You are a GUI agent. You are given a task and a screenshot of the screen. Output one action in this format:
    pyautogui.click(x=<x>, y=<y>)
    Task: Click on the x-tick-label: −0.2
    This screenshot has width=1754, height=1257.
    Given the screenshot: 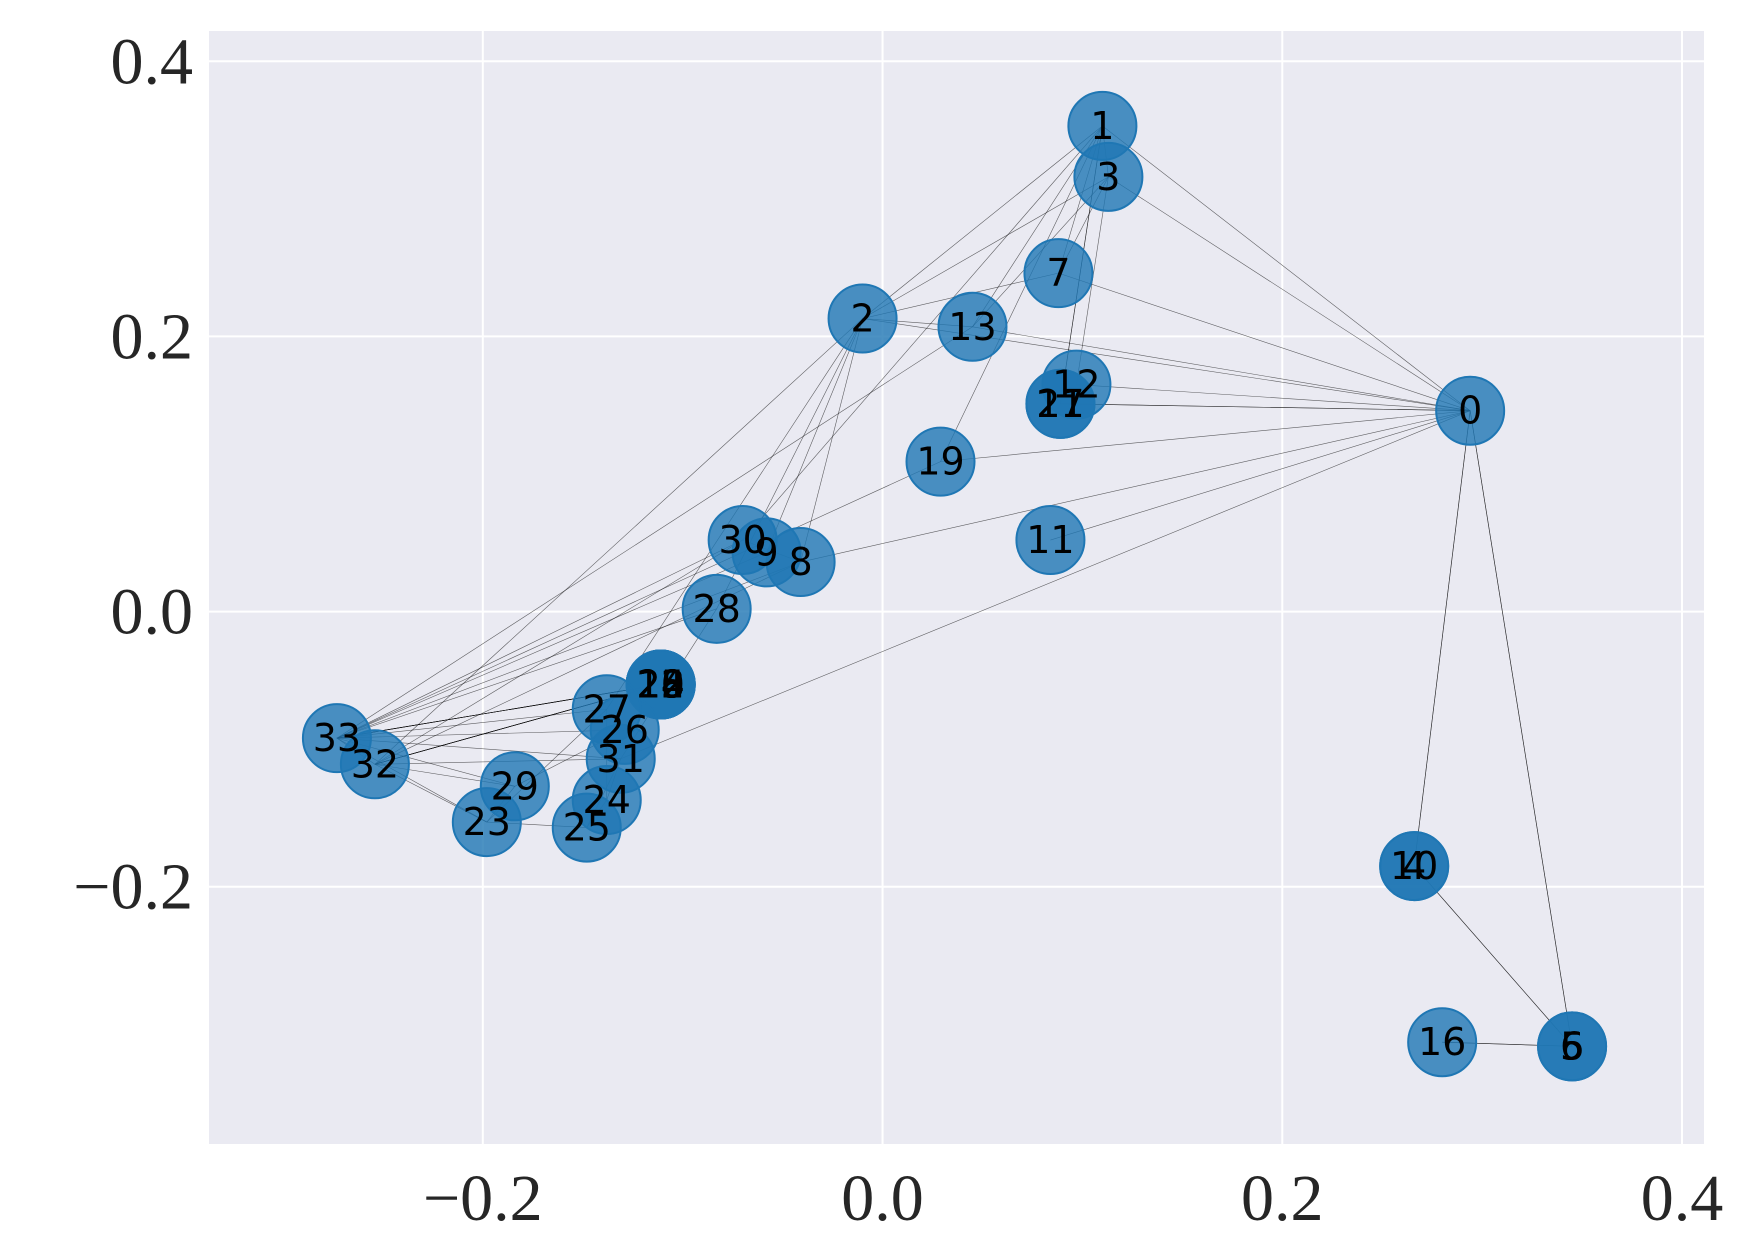 What is the action you would take?
    pyautogui.click(x=483, y=1198)
    